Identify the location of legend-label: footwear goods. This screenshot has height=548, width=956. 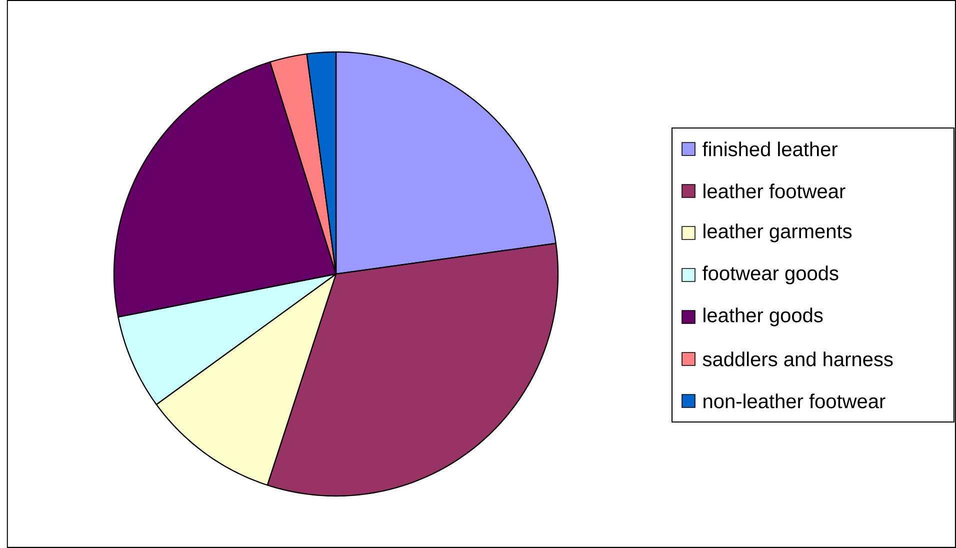
(770, 275).